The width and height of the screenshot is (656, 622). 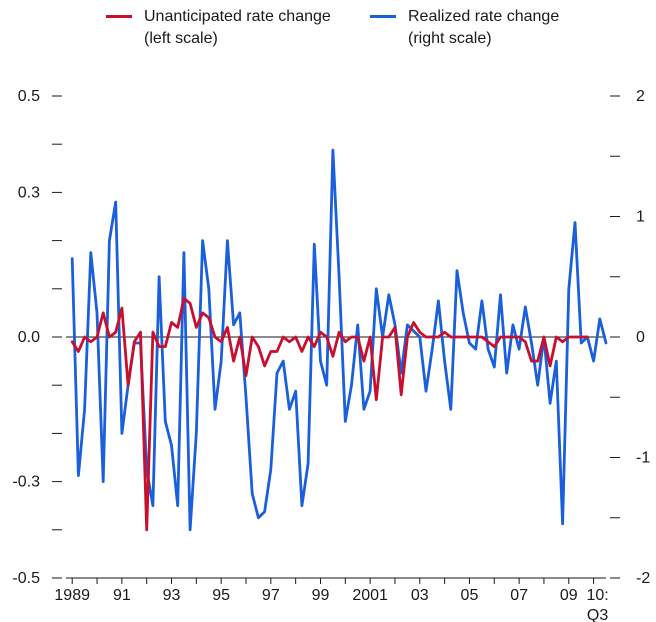 I want to click on right-axis-tick-label: -1, so click(x=643, y=458).